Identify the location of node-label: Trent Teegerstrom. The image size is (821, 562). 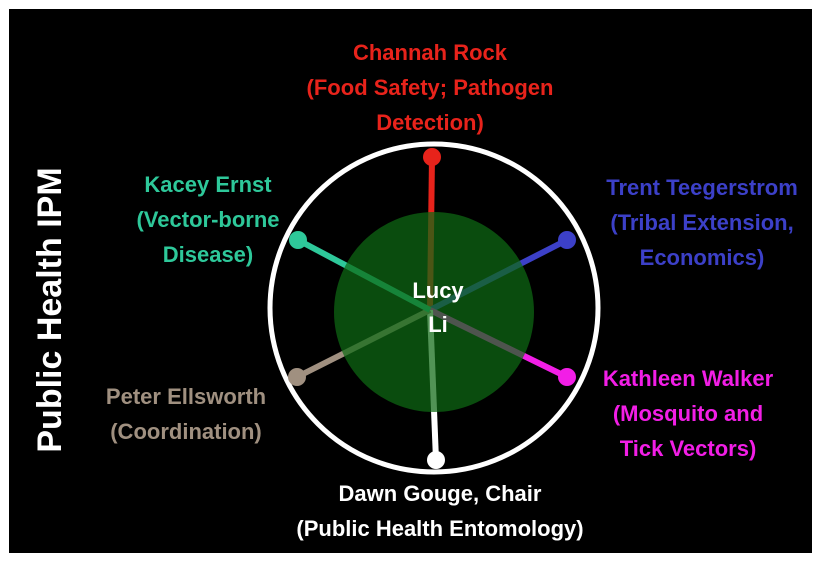
(702, 187).